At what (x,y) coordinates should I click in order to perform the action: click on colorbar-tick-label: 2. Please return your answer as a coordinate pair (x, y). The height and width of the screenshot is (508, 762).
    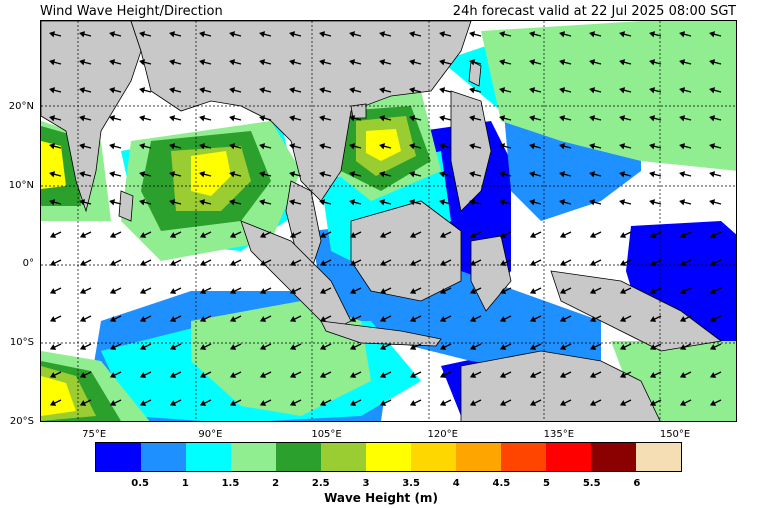
    Looking at the image, I should click on (276, 483).